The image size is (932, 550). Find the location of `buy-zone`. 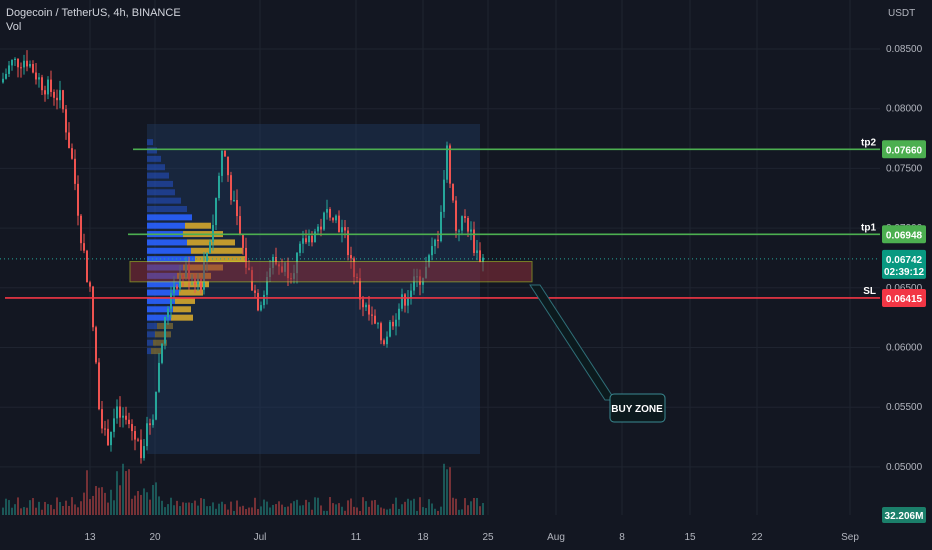

buy-zone is located at coordinates (331, 272).